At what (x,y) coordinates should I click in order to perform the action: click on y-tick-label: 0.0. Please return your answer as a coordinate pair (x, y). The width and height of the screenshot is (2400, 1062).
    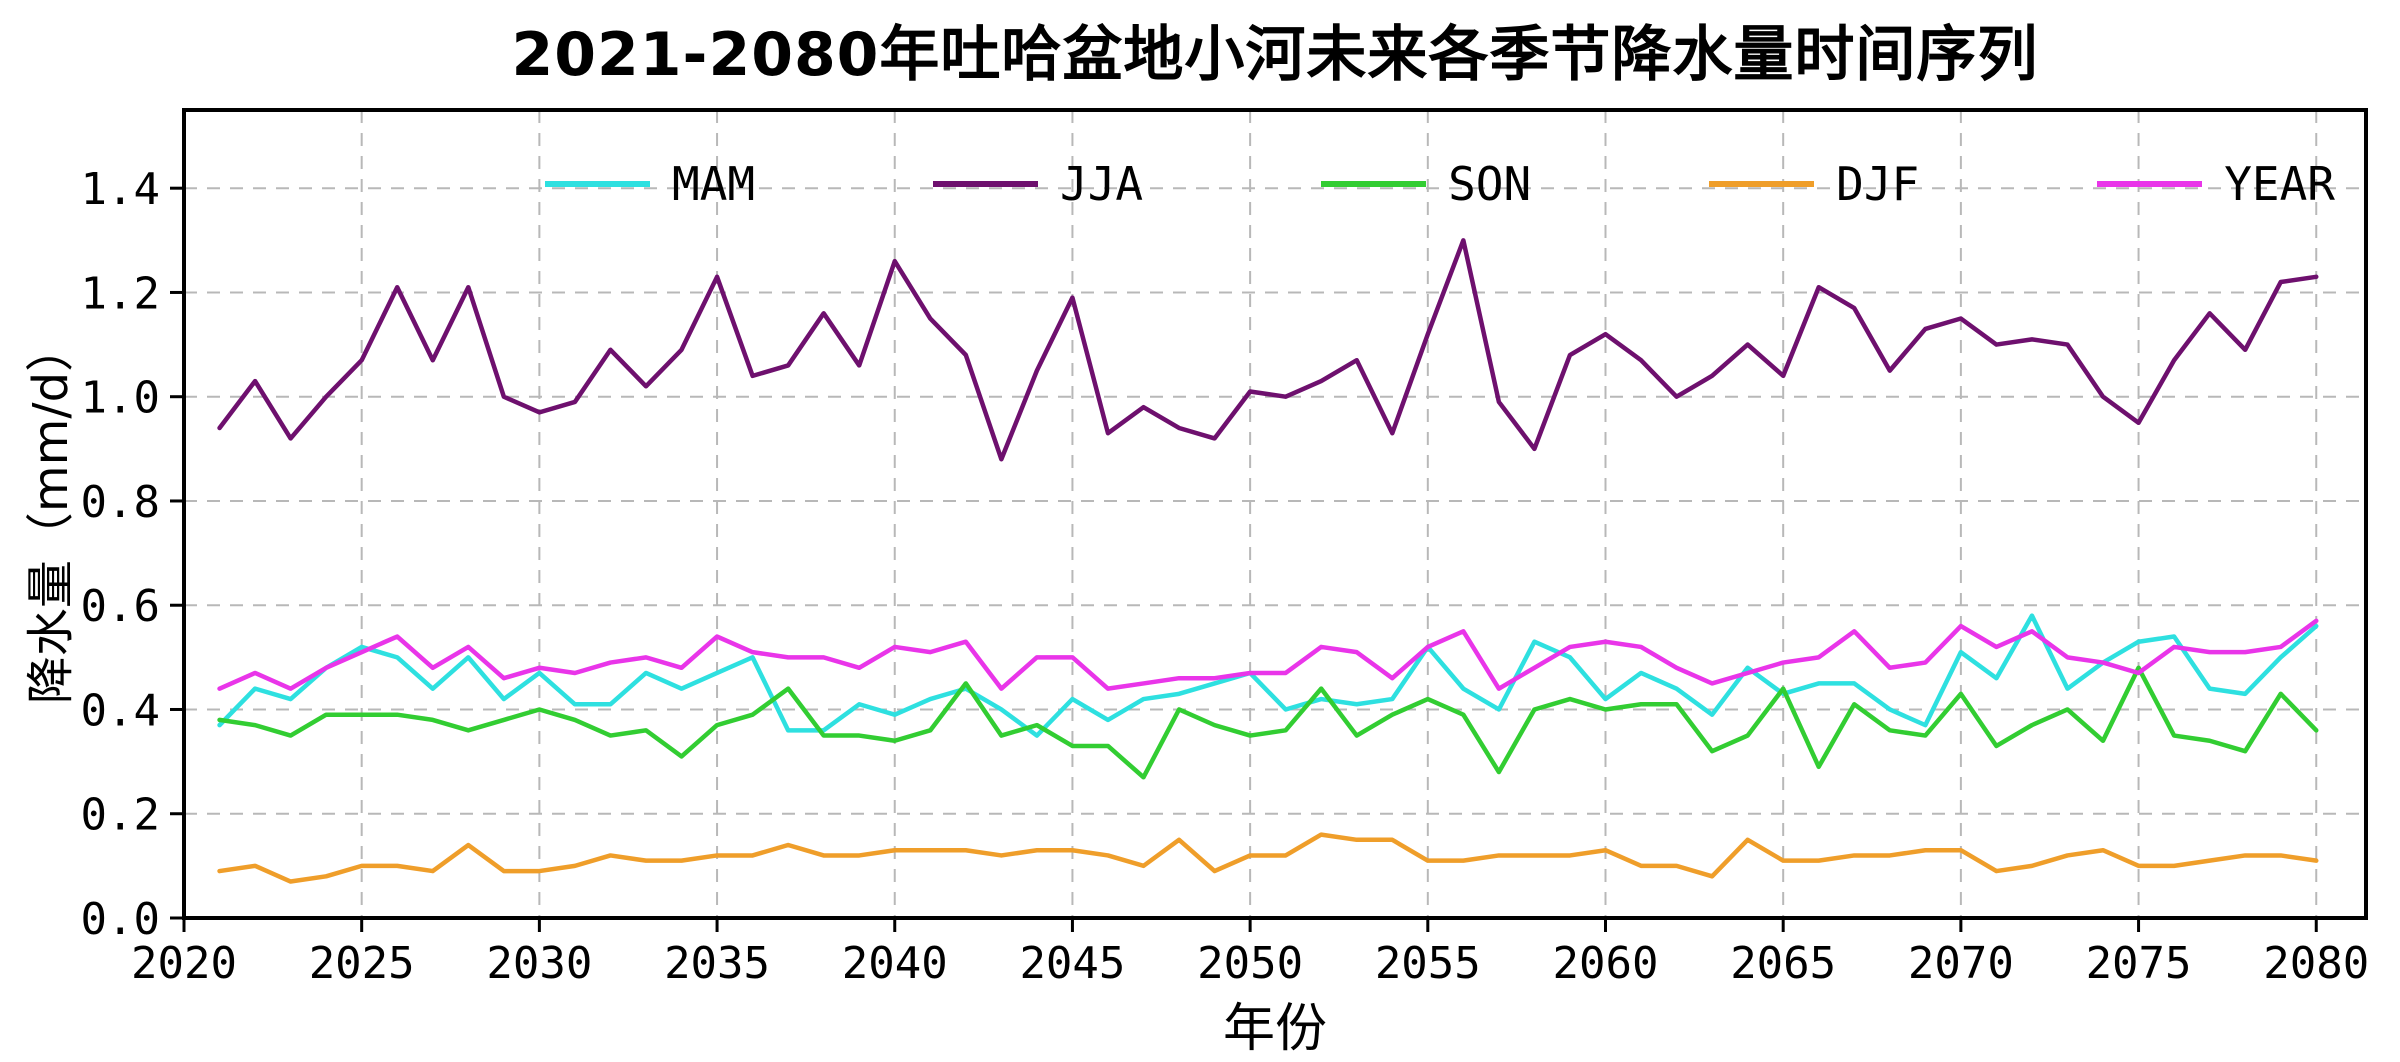
    Looking at the image, I should click on (120, 919).